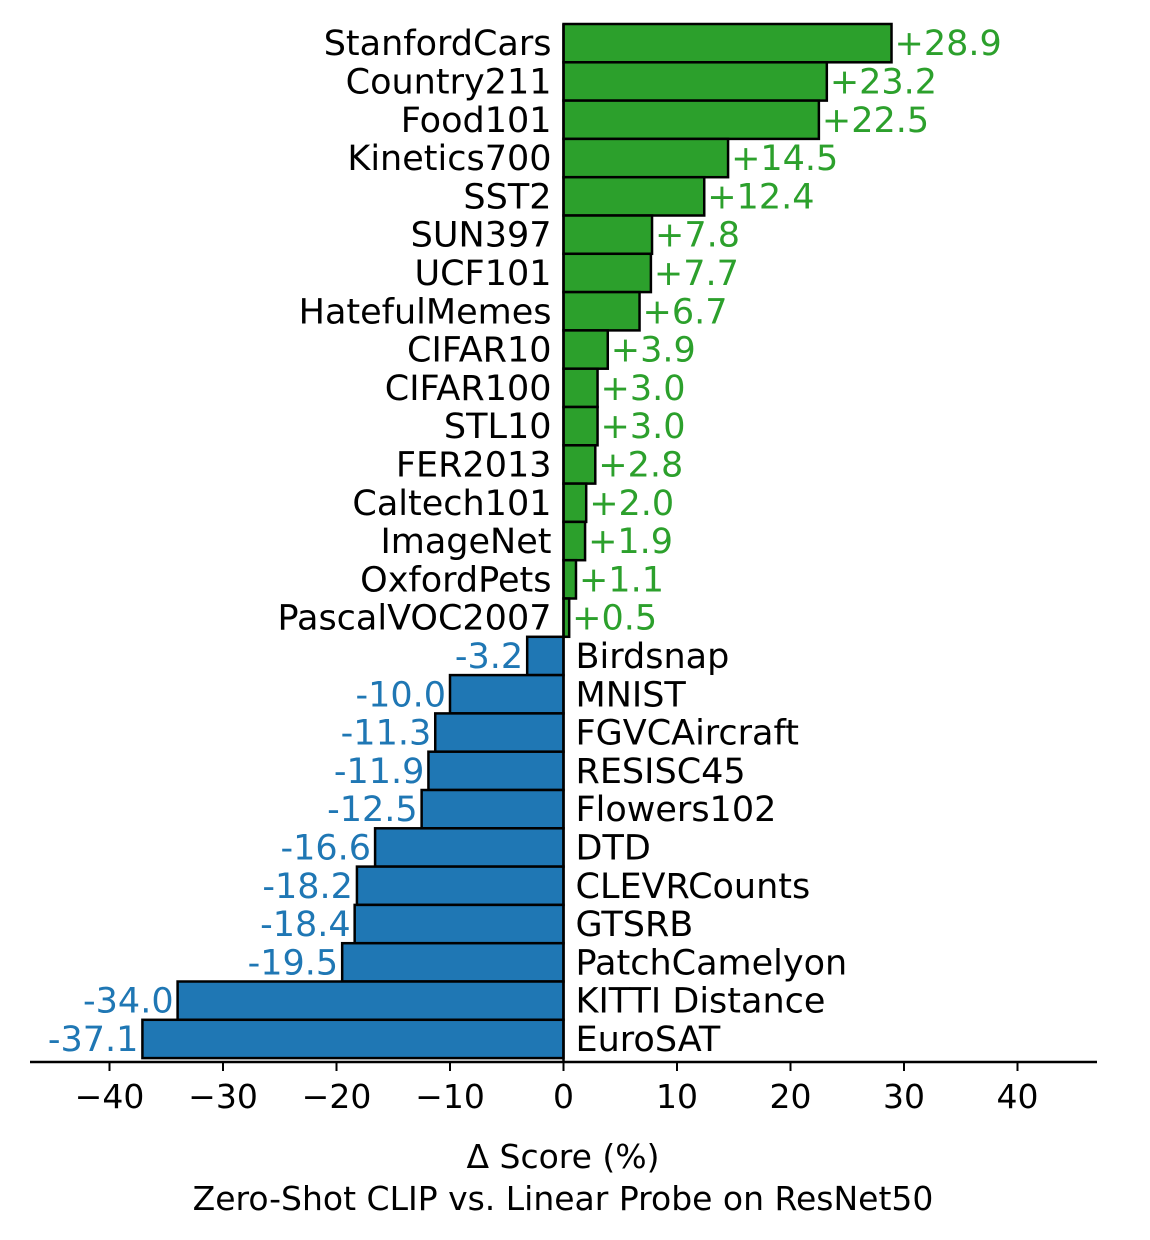 Image resolution: width=1150 pixels, height=1240 pixels. I want to click on x-axis-title: Δ Score (%), so click(562, 1156).